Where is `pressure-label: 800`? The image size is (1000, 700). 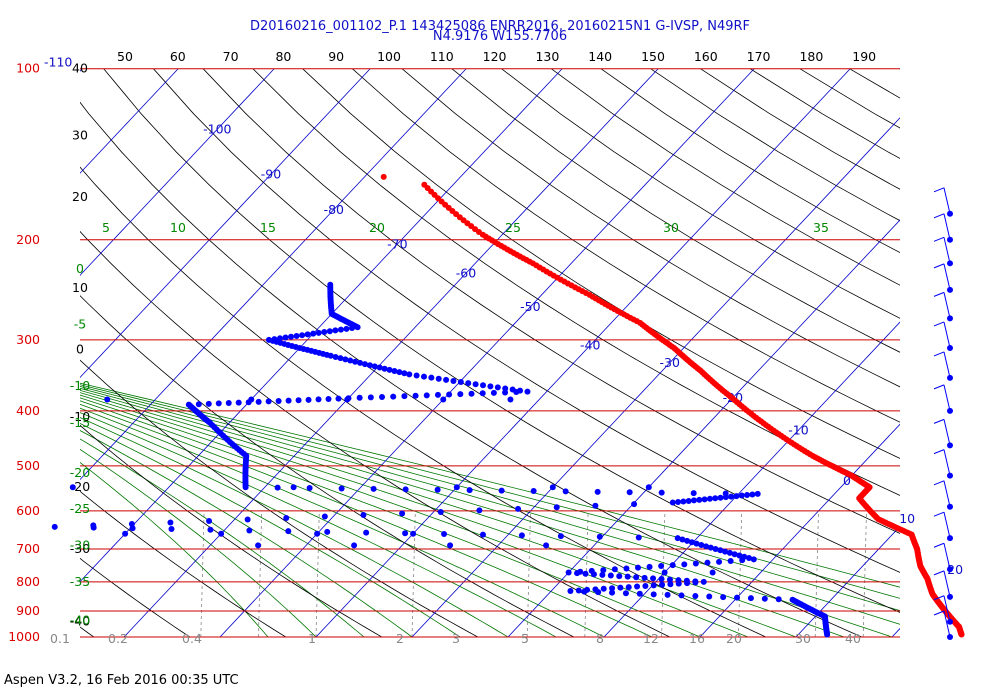
pressure-label: 800 is located at coordinates (28, 581).